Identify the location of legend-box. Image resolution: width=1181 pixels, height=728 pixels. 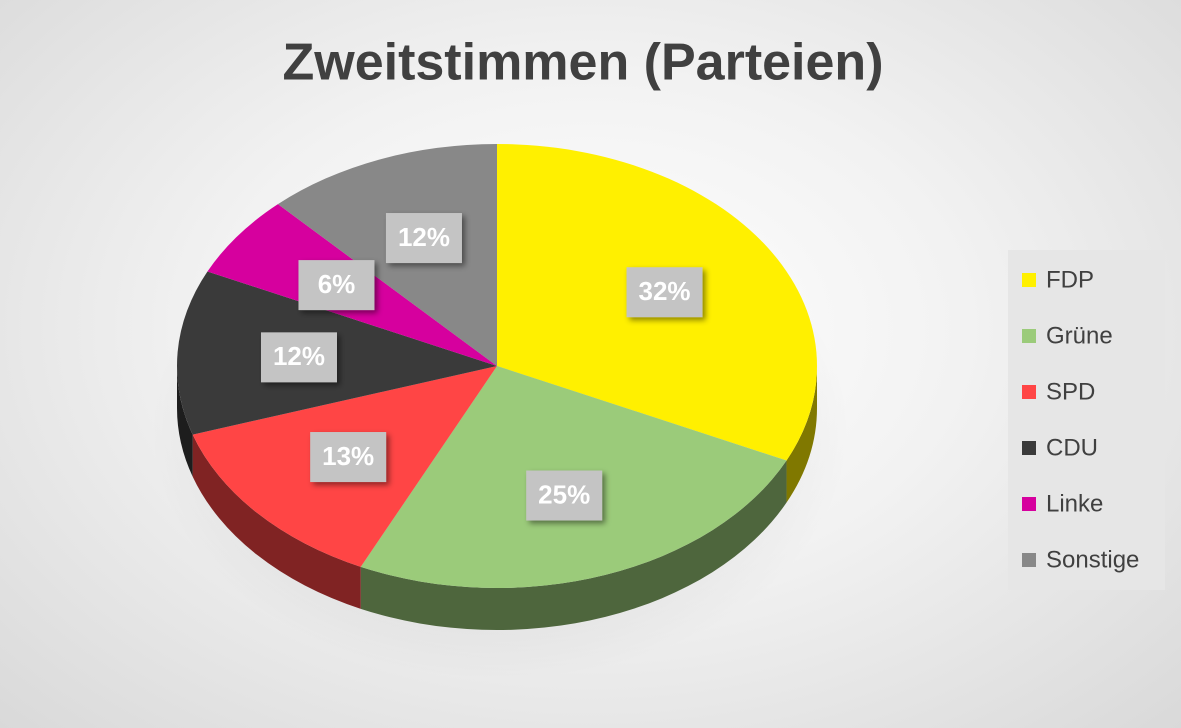
(1086, 420).